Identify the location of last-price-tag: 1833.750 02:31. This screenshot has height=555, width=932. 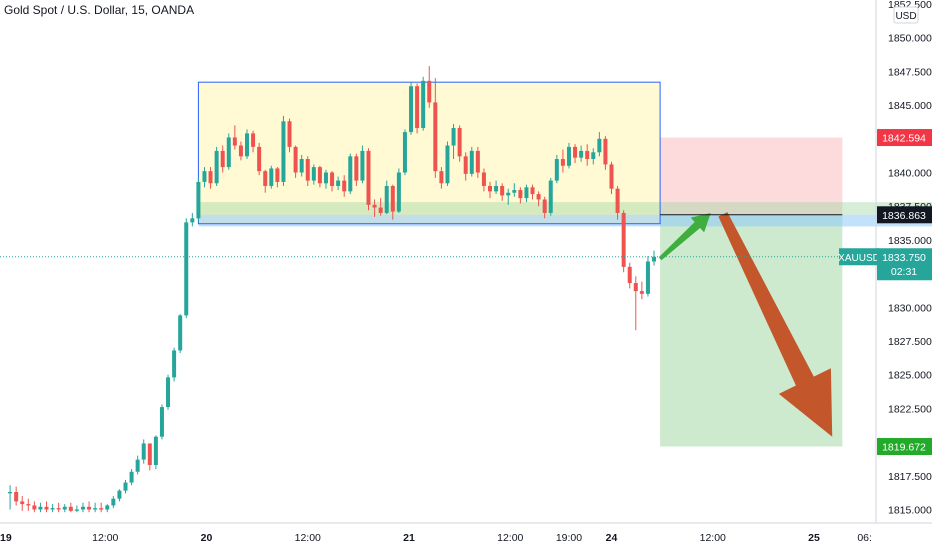
(904, 264).